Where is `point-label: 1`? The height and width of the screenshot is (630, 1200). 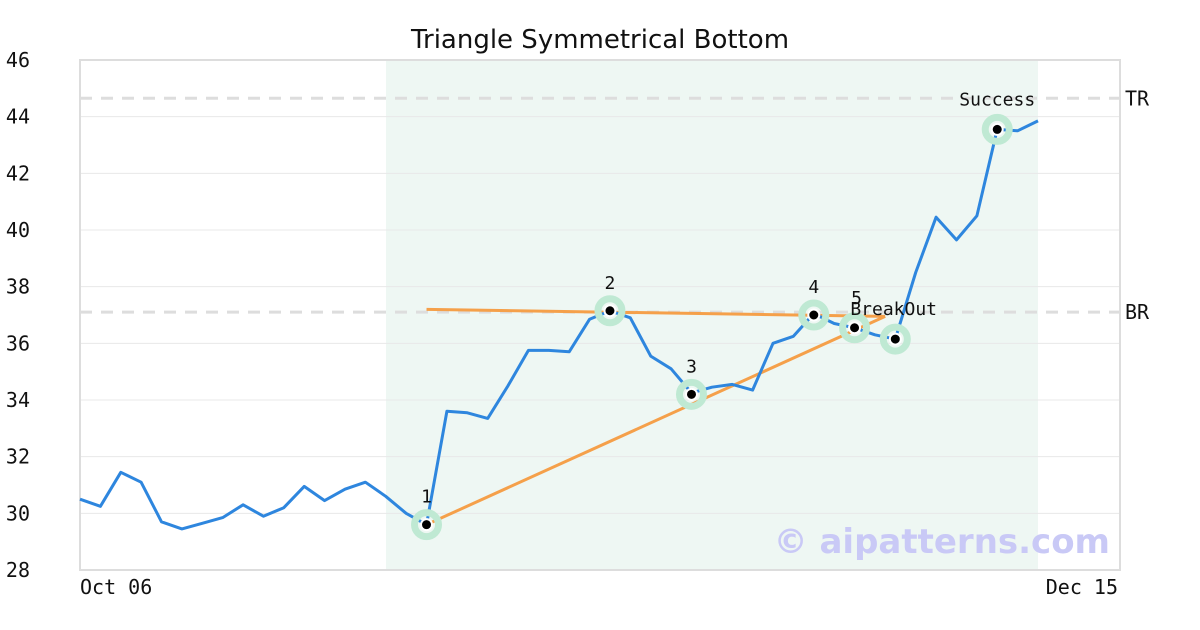 point-label: 1 is located at coordinates (426, 497).